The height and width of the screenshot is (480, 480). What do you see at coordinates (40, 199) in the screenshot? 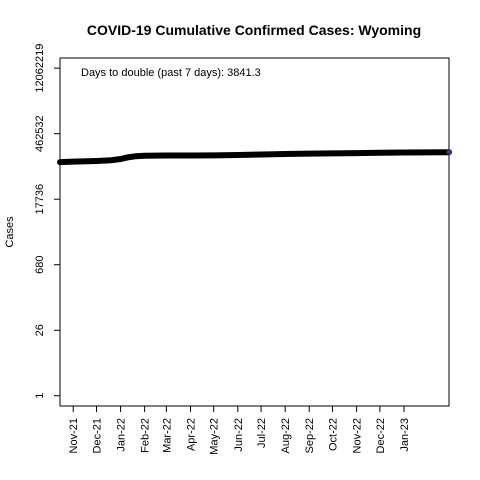
I see `y-tick-label: 17736` at bounding box center [40, 199].